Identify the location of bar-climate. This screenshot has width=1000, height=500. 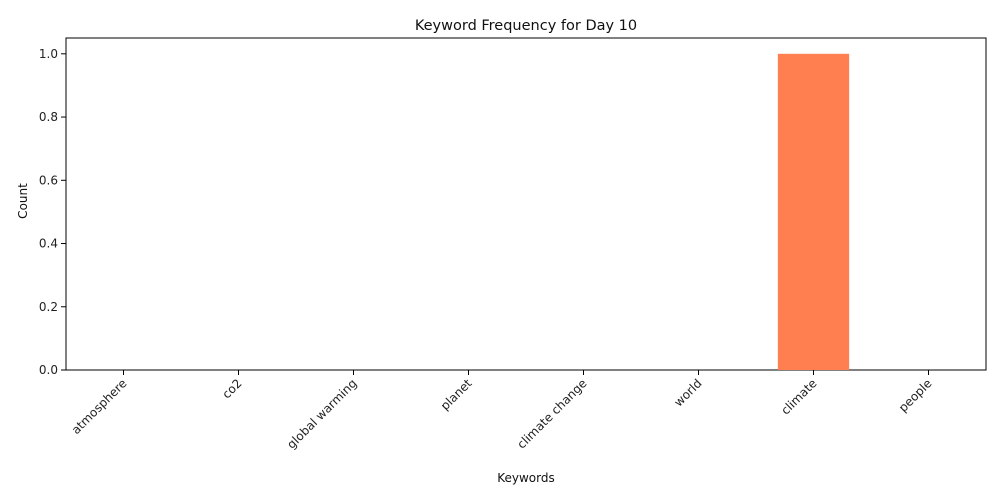
(813, 212).